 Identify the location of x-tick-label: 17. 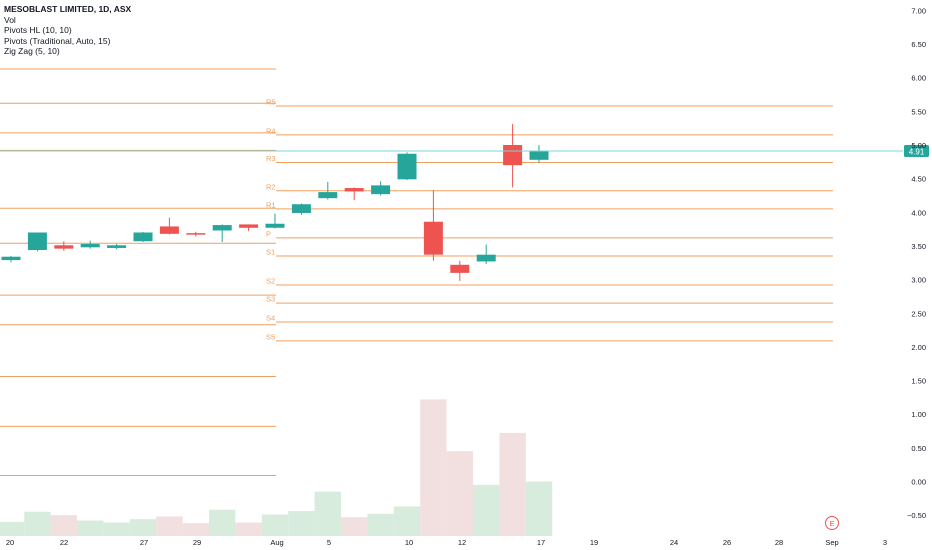
(541, 542).